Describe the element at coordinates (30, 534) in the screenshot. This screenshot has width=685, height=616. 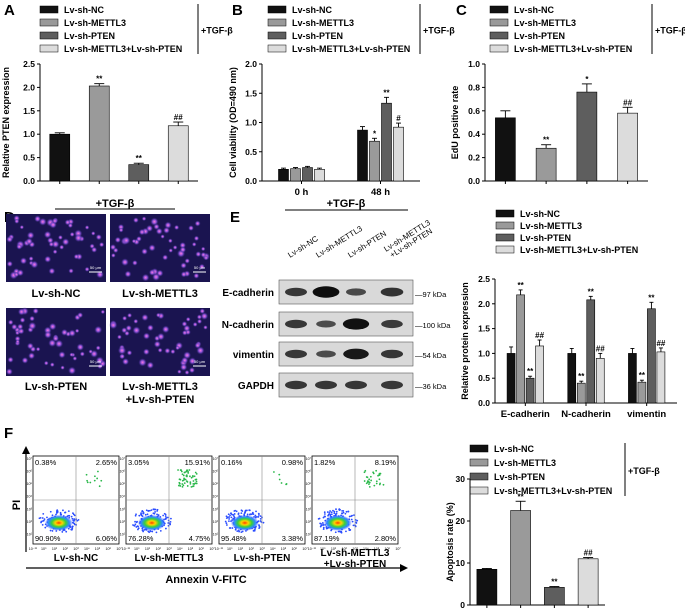
I see `flow-y-tick: 10¹` at that location.